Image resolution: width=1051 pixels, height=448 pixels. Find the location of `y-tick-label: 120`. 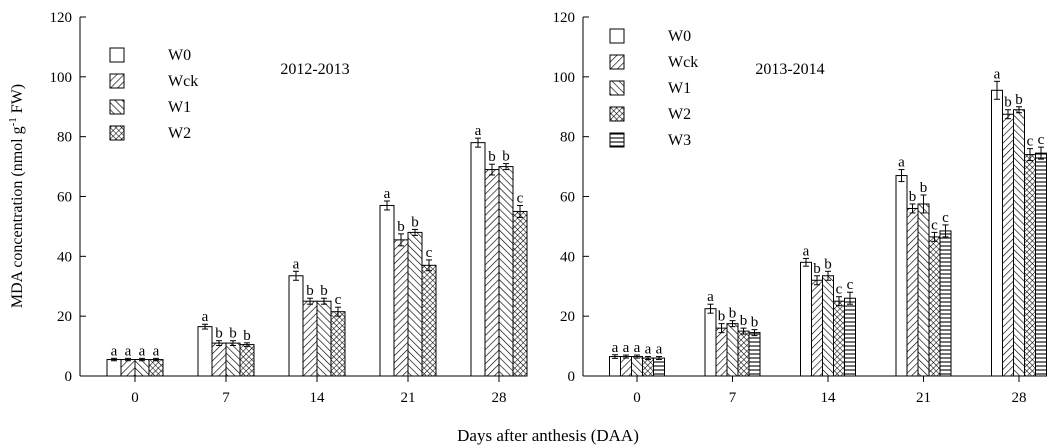

y-tick-label: 120 is located at coordinates (564, 18).